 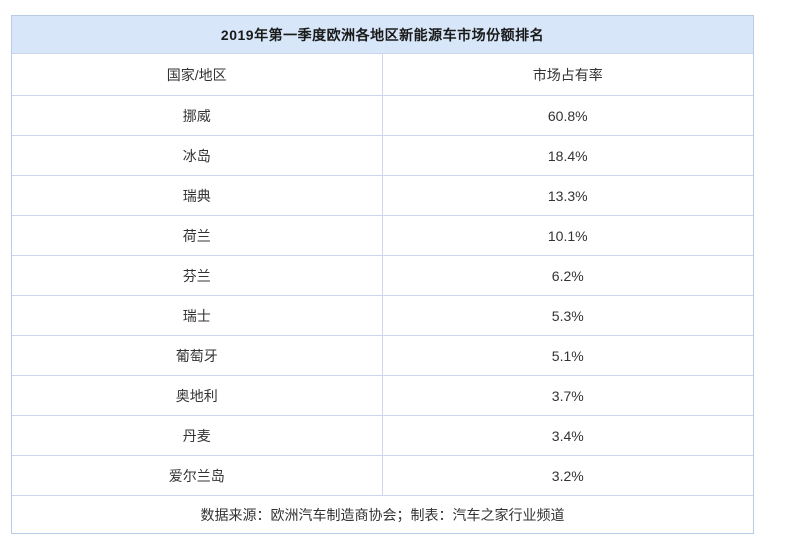 I want to click on table-title: 2019年第一季度欧洲各地区新能源车市场份额排名, so click(x=382, y=34).